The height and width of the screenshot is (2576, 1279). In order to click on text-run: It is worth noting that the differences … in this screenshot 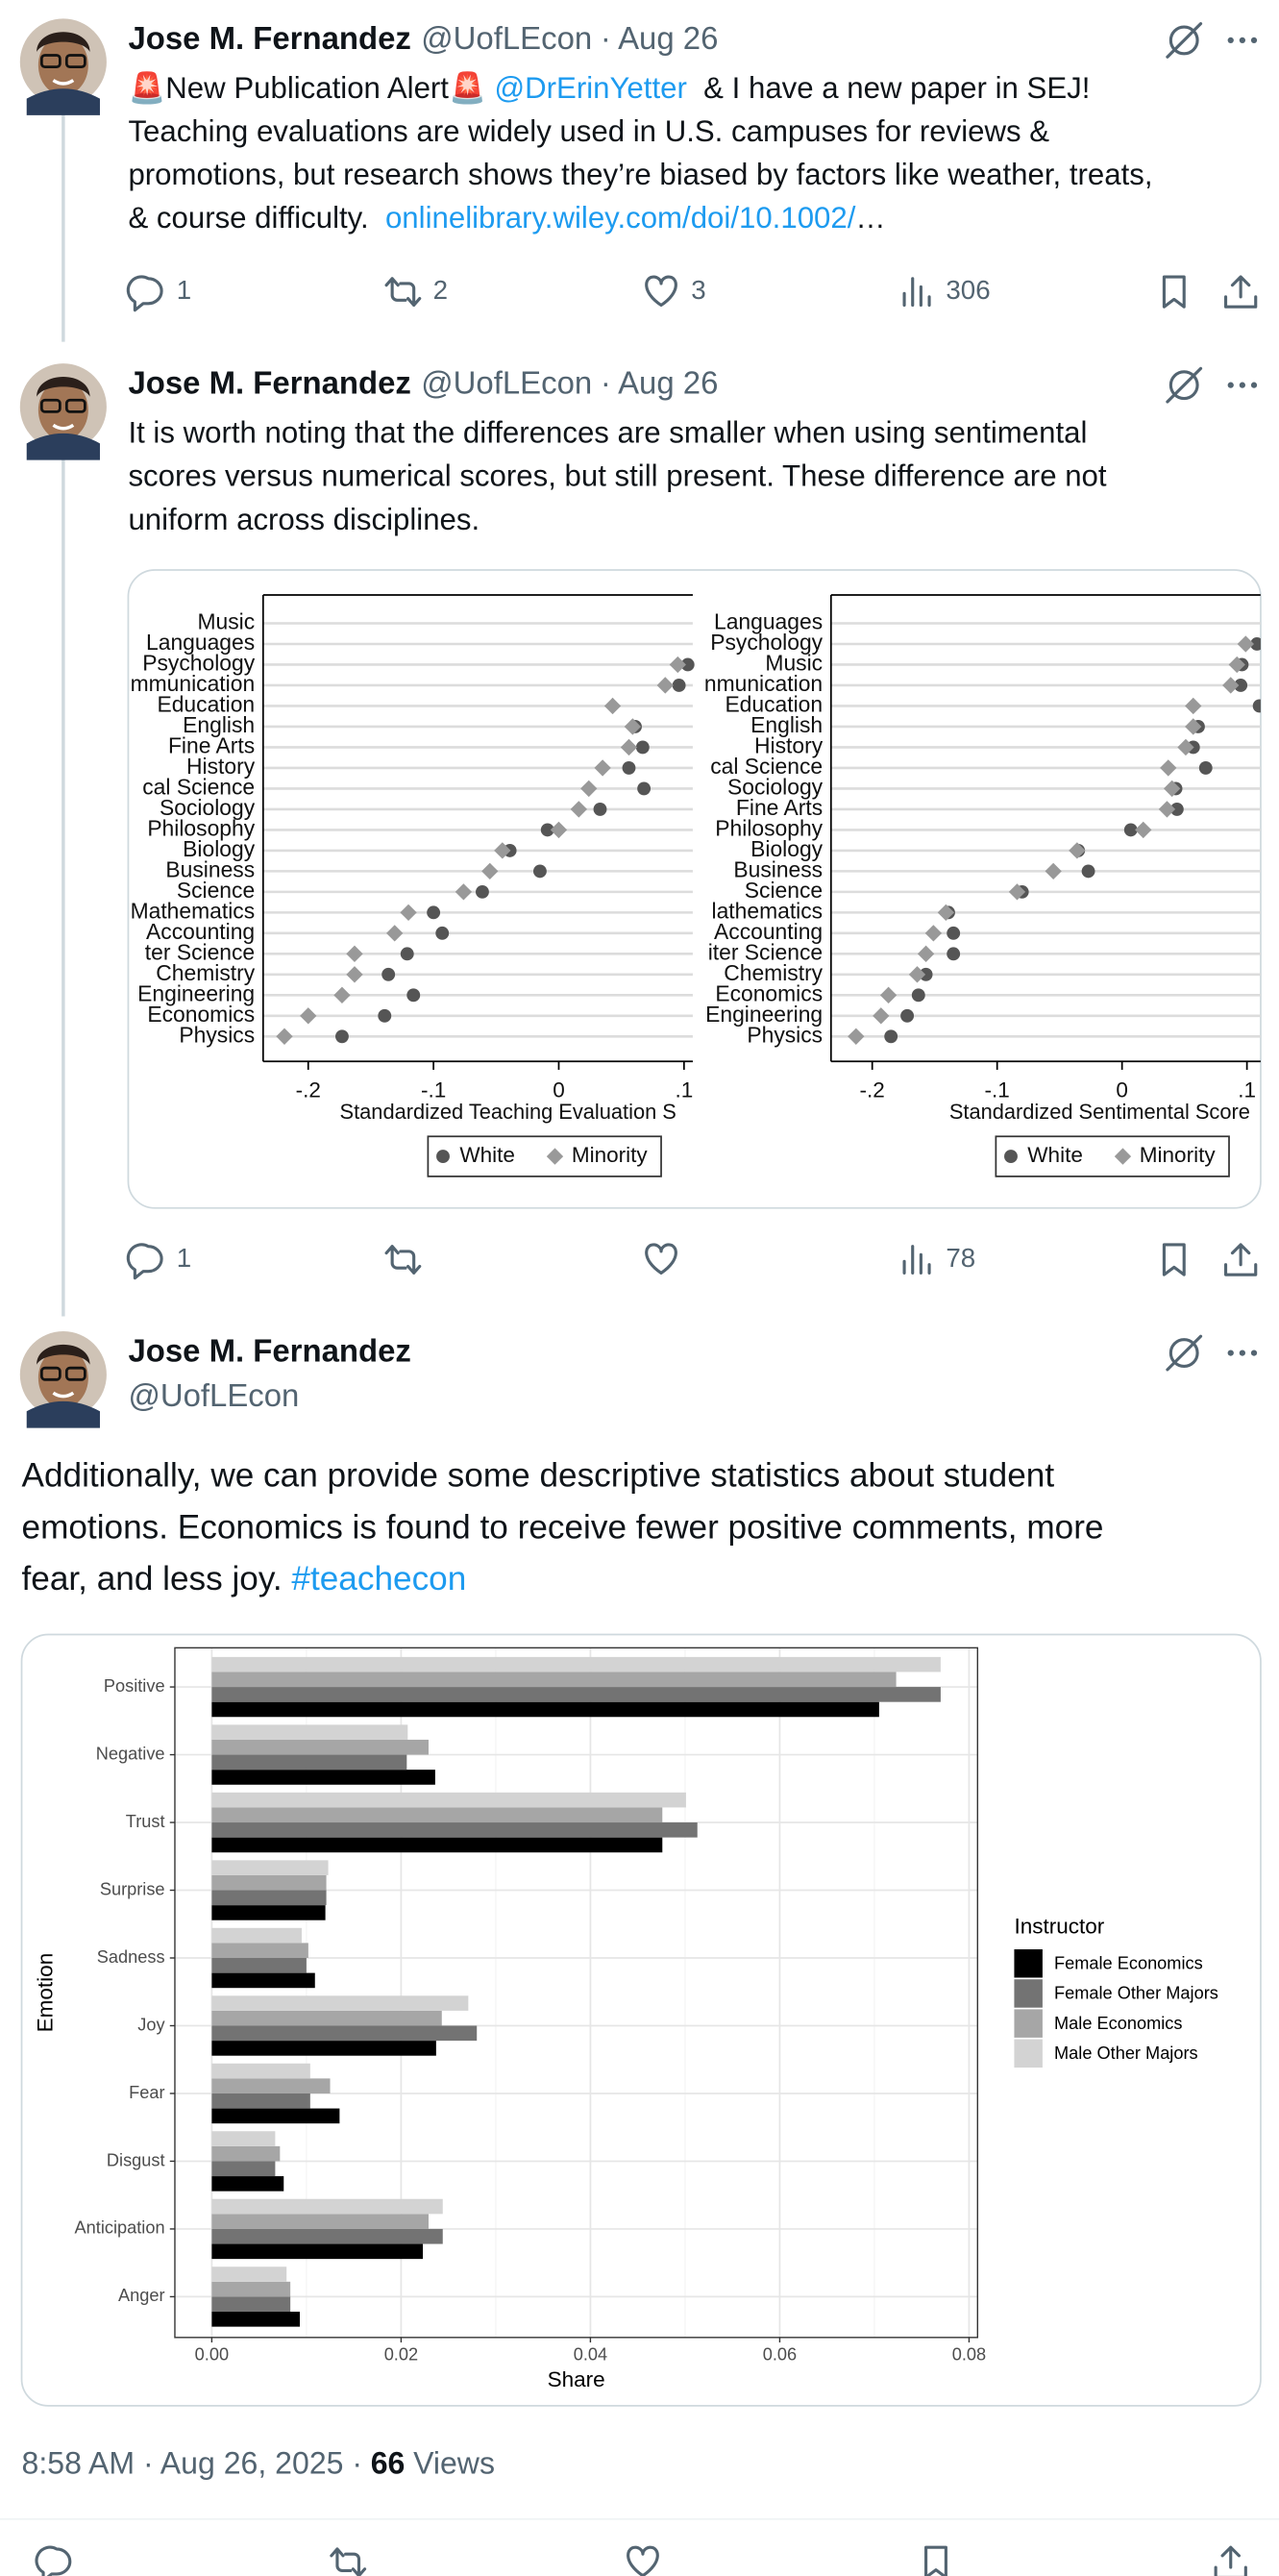, I will do `click(607, 433)`.